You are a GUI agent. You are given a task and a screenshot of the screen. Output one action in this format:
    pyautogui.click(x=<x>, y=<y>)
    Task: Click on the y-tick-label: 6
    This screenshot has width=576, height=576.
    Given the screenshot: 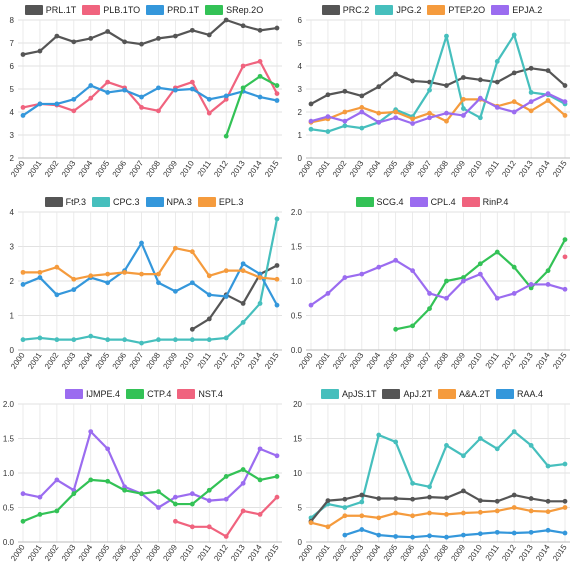 What is the action you would take?
    pyautogui.click(x=300, y=20)
    